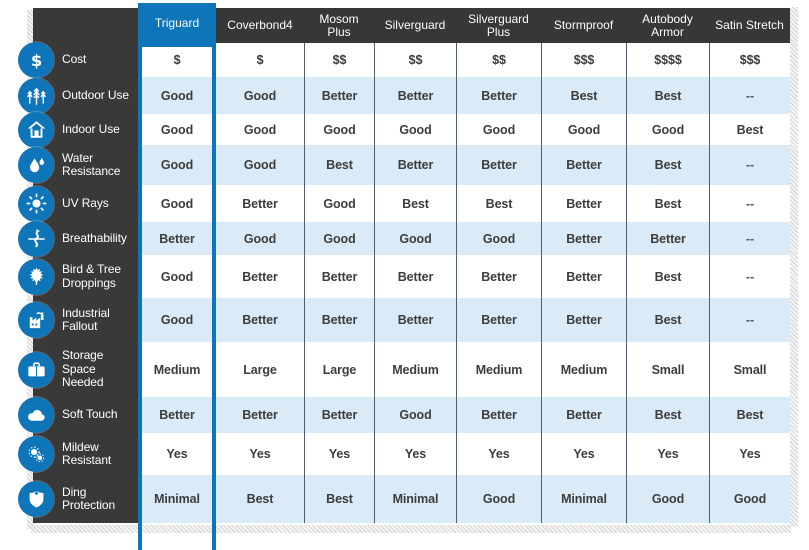 This screenshot has height=550, width=809. Describe the element at coordinates (36, 238) in the screenshot. I see `breathe-icon` at that location.